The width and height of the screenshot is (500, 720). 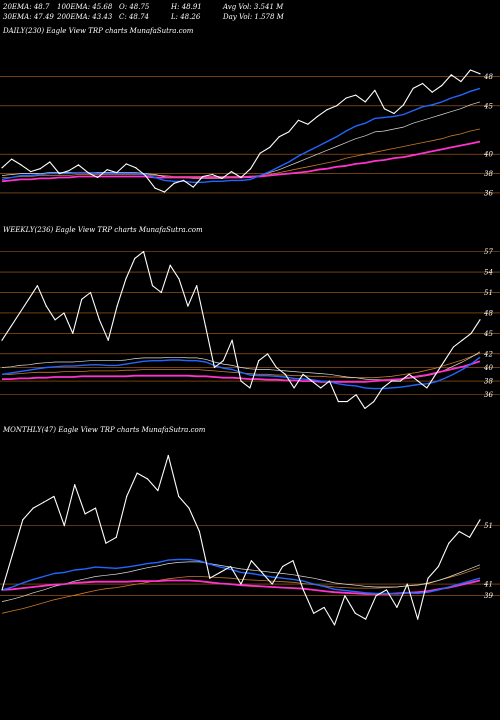 What do you see at coordinates (488, 77) in the screenshot?
I see `daily-ytick-label: 48` at bounding box center [488, 77].